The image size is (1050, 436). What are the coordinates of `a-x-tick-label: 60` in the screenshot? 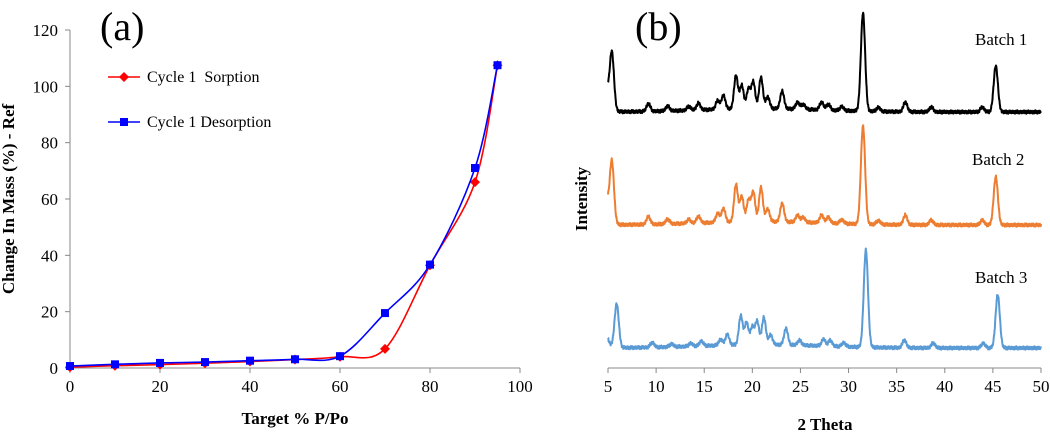 It's located at (340, 386).